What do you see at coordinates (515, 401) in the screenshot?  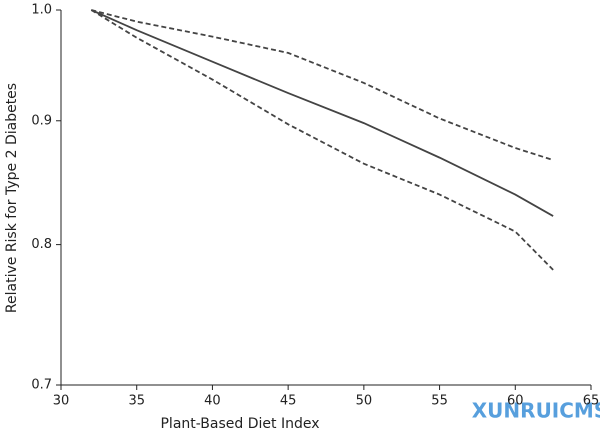 I see `x-tick-label: 60` at bounding box center [515, 401].